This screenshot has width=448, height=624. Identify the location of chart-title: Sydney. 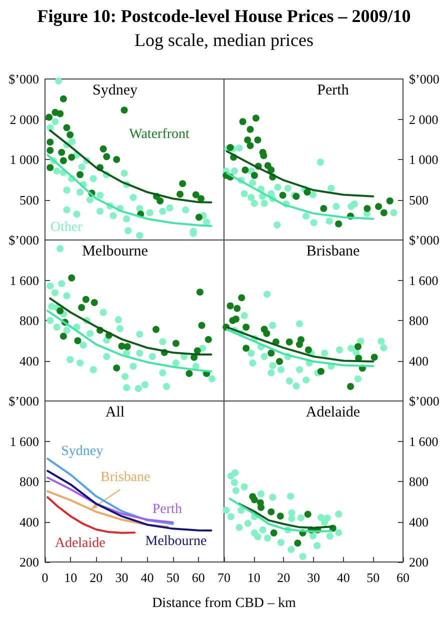
(115, 90).